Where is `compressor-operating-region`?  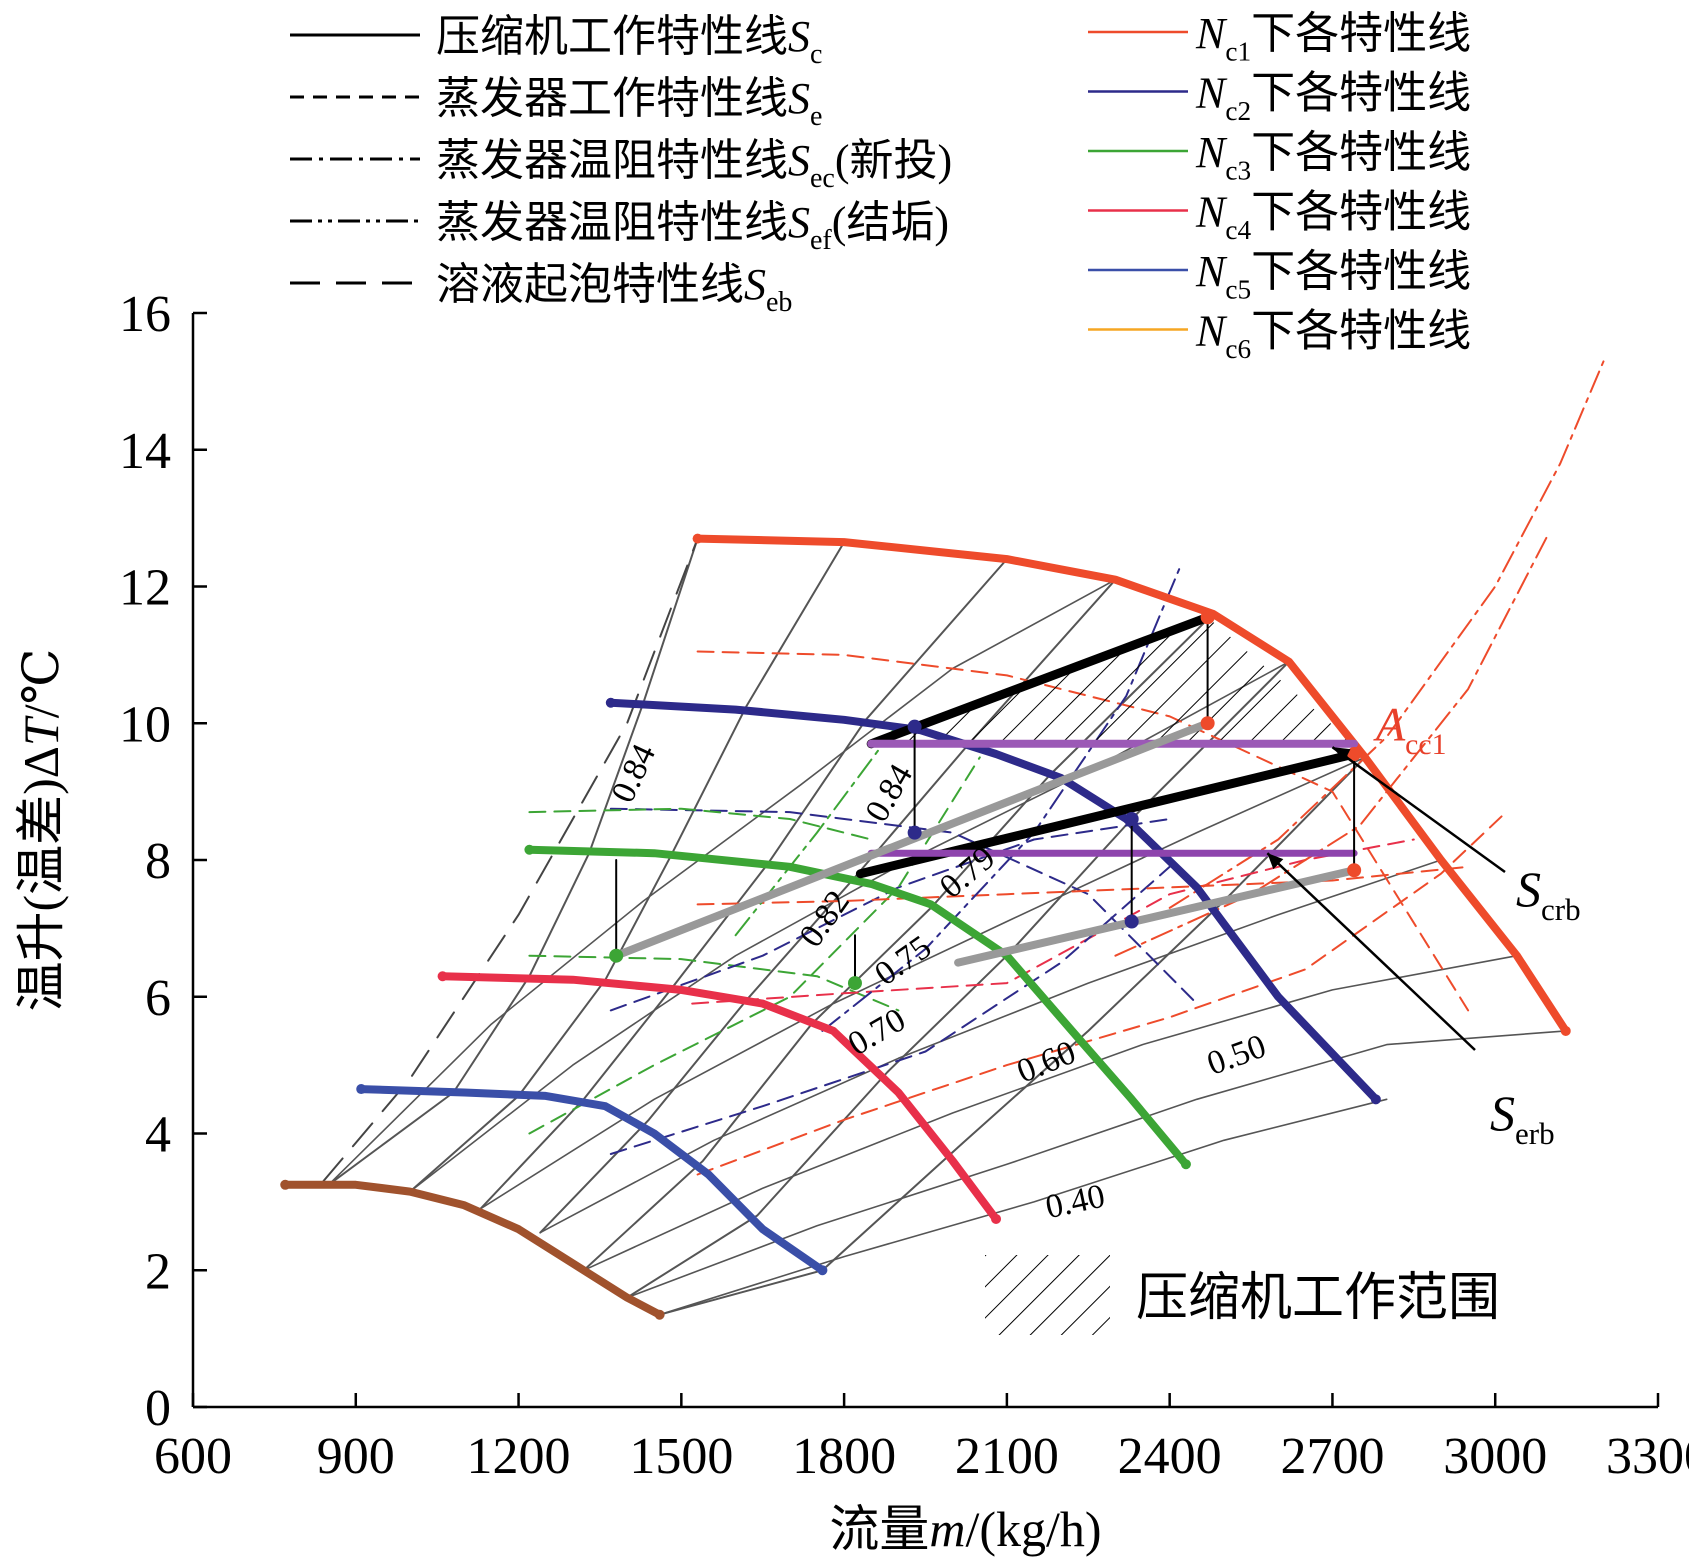 compressor-operating-region is located at coordinates (1113, 680).